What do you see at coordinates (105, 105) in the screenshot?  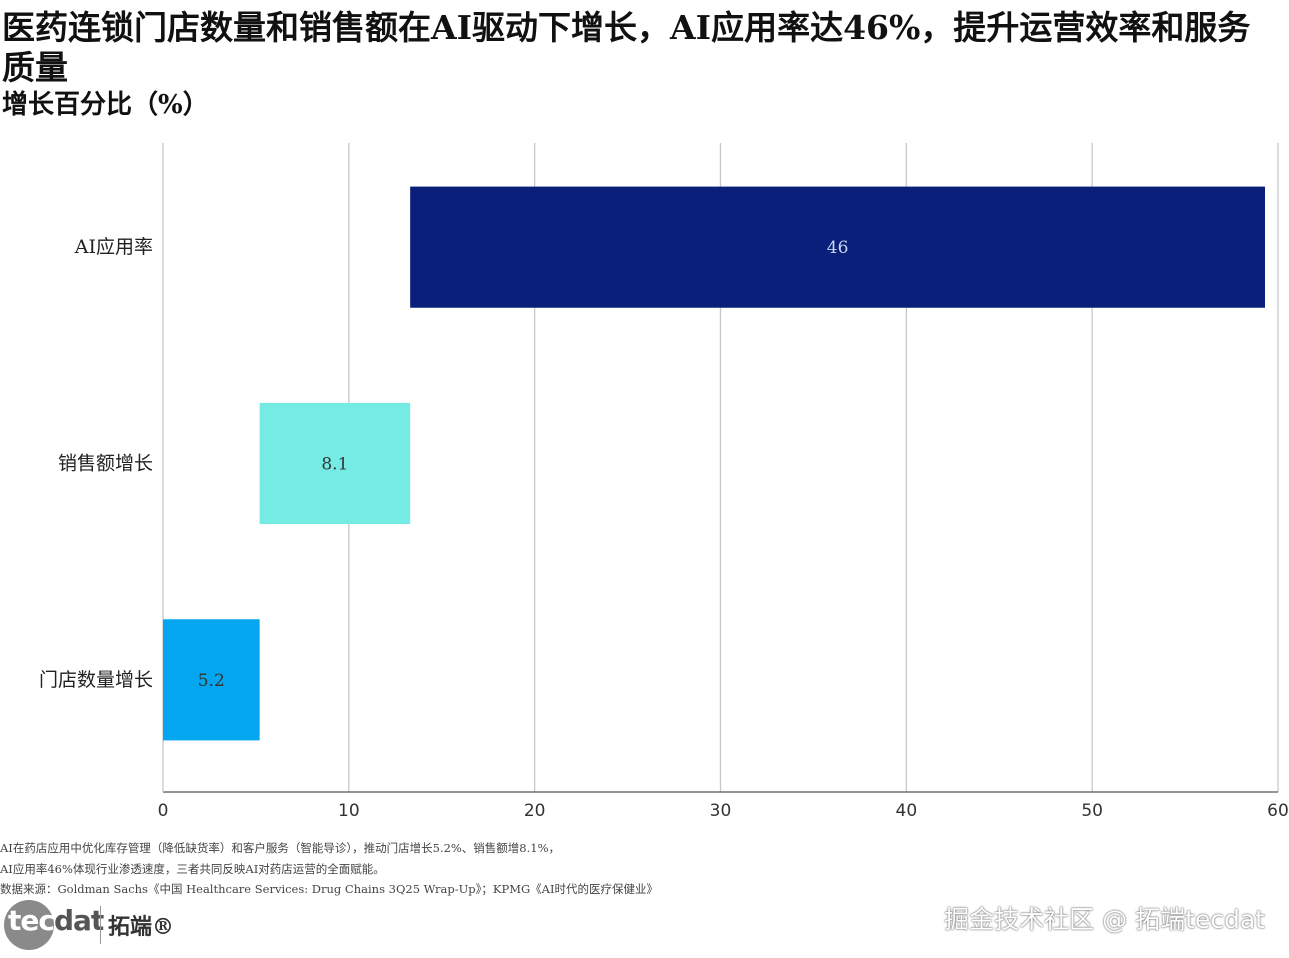 I see `chart-subtitle: 增长百分比（%）` at bounding box center [105, 105].